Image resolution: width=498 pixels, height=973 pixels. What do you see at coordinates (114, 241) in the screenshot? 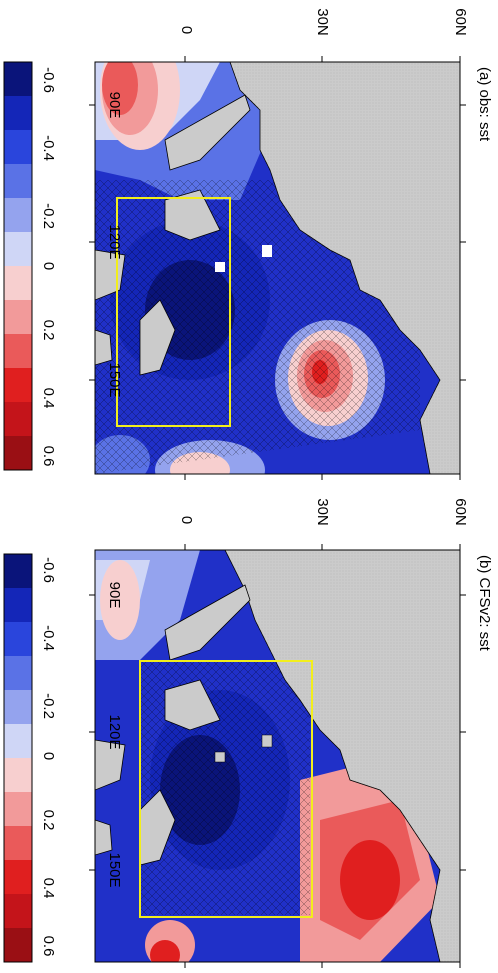
I see `lon-label-120e-a: 120E` at bounding box center [114, 241].